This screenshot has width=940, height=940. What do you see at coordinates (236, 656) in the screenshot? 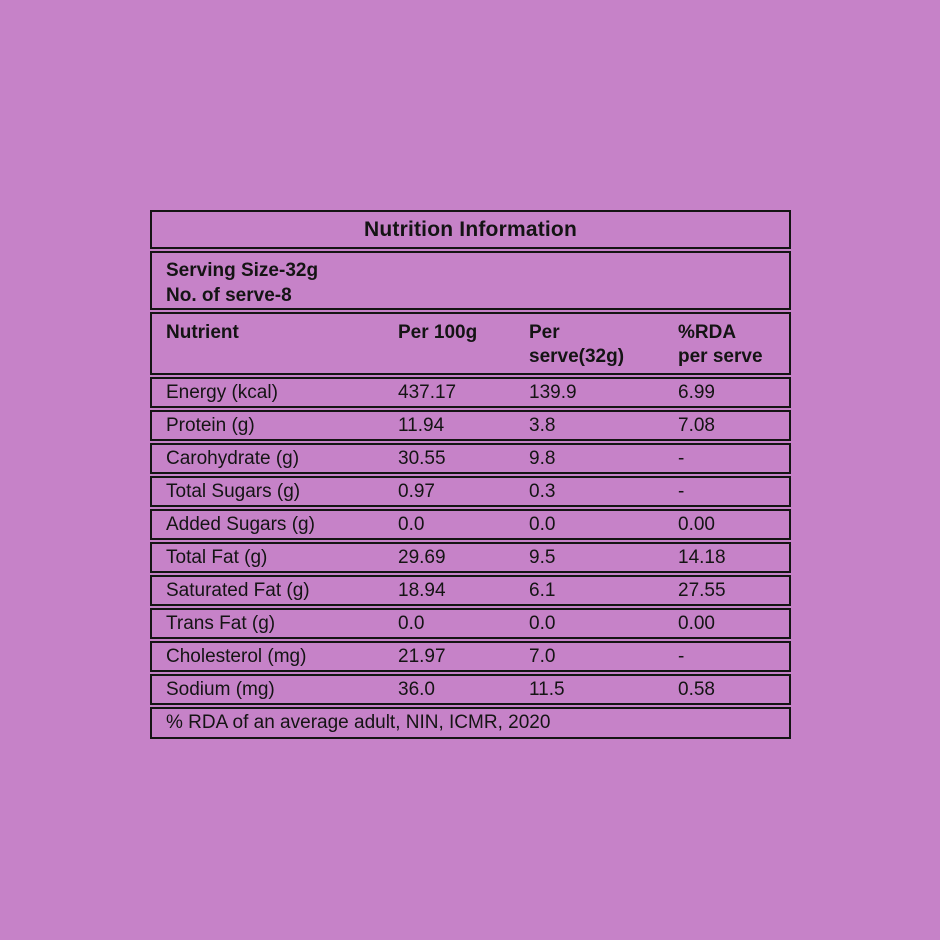
I see `nutrient-label: Cholesterol (mg)` at bounding box center [236, 656].